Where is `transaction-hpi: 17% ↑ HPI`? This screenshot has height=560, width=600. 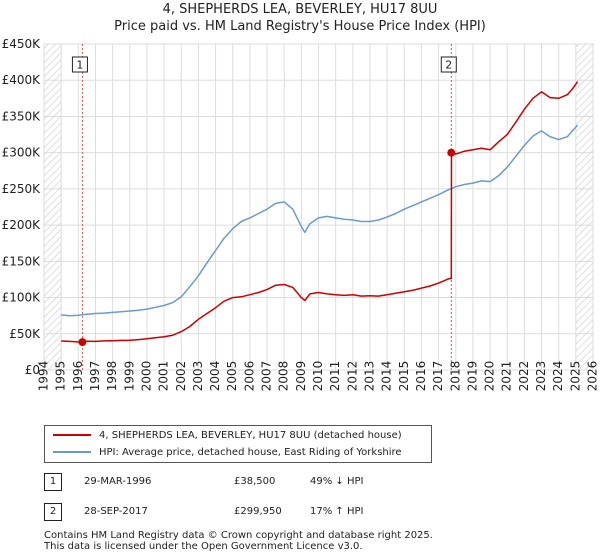 transaction-hpi: 17% ↑ HPI is located at coordinates (337, 511).